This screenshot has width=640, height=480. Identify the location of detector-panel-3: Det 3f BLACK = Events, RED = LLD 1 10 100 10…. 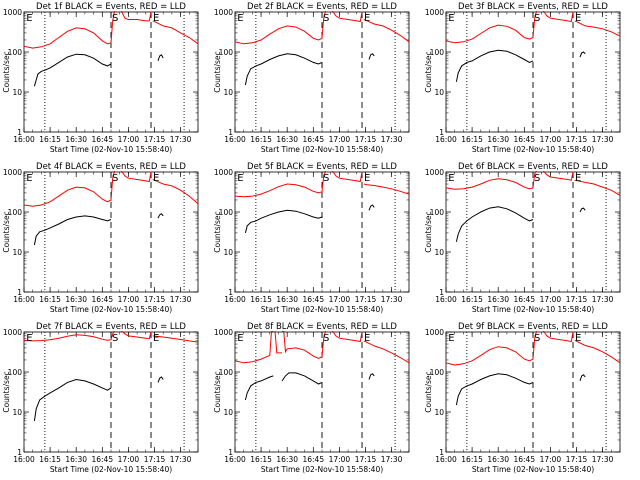
(522, 78).